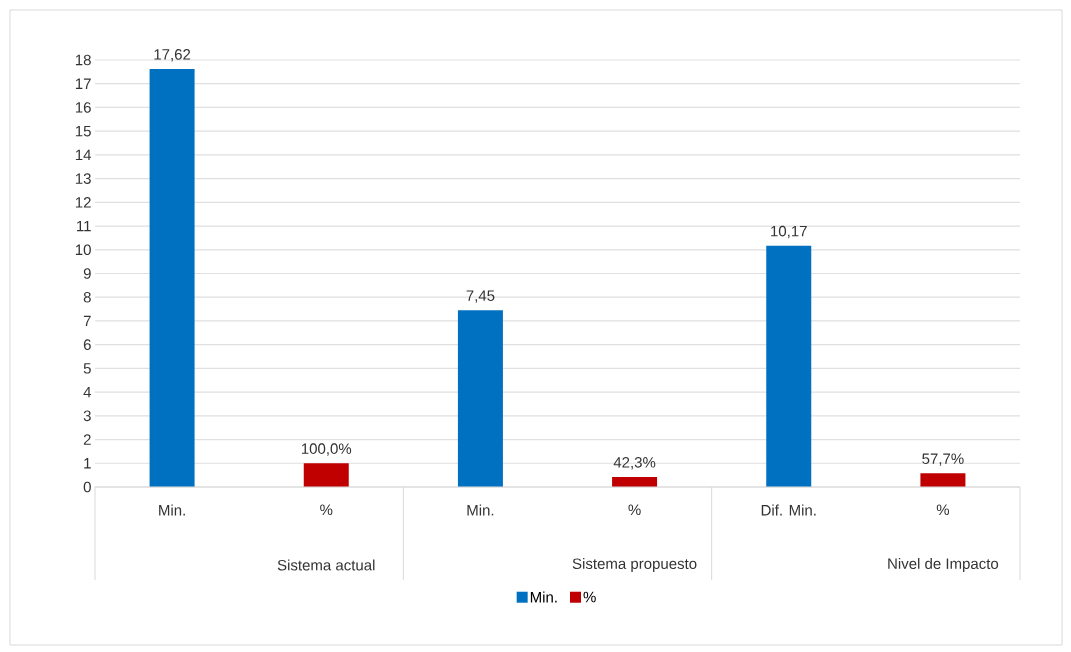 The width and height of the screenshot is (1071, 652). What do you see at coordinates (589, 597) in the screenshot?
I see `legend-label: %` at bounding box center [589, 597].